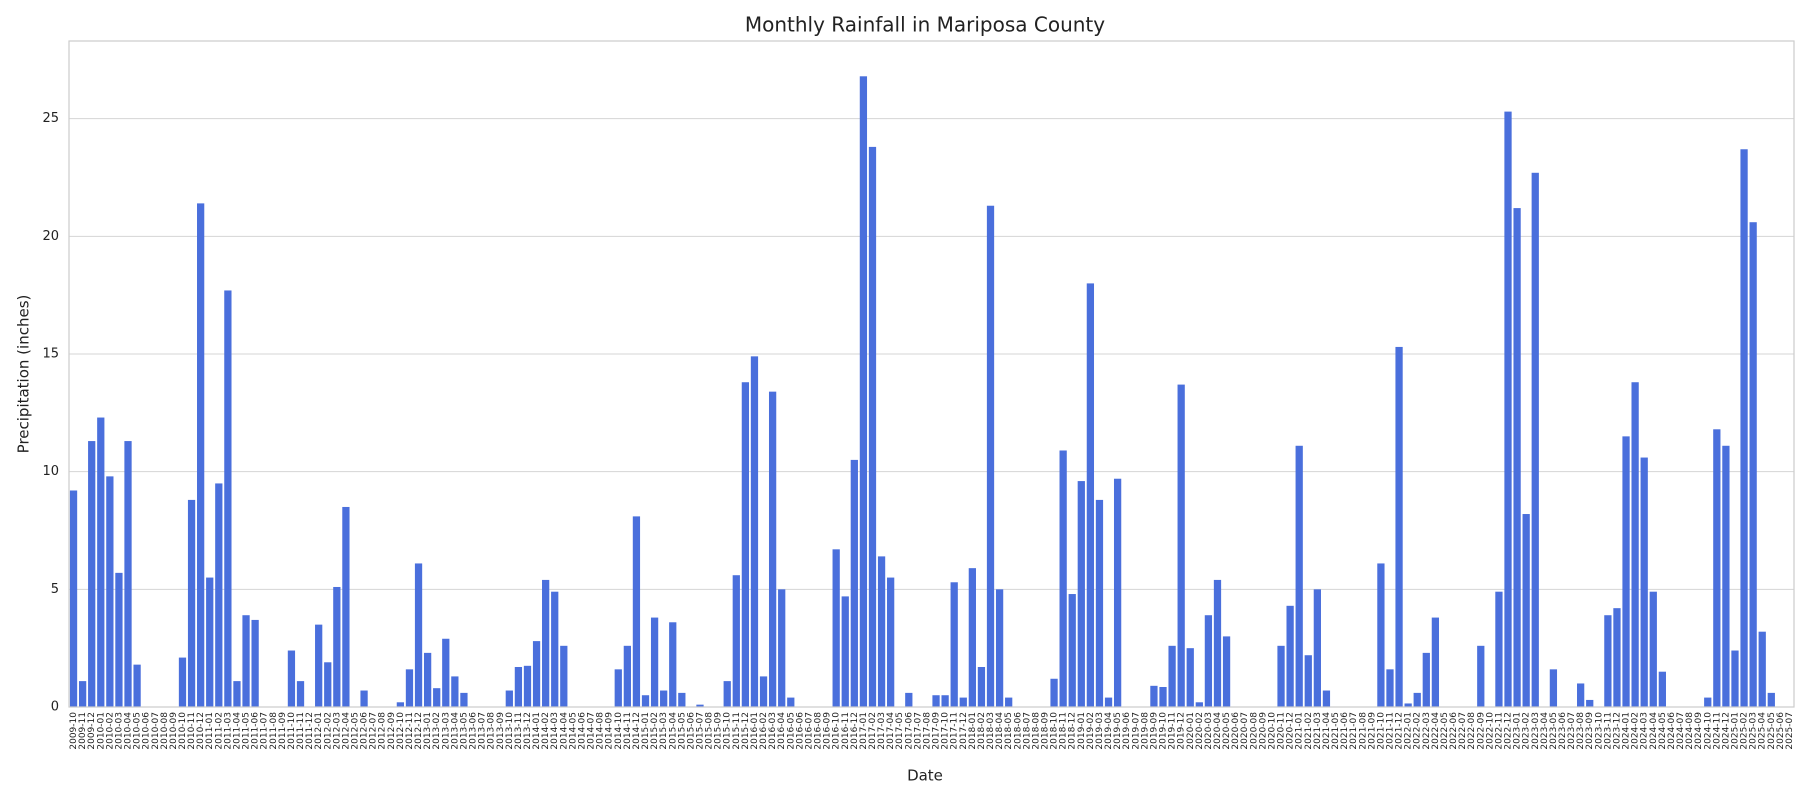  I want to click on x-tick-label: 2019-02, so click(1091, 731).